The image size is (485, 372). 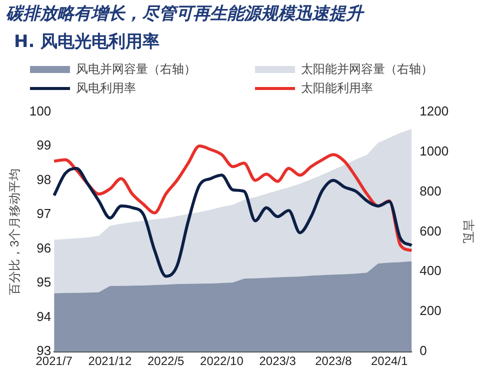 What do you see at coordinates (15, 232) in the screenshot?
I see `y-axis-title: 百分比，3个月移动平均` at bounding box center [15, 232].